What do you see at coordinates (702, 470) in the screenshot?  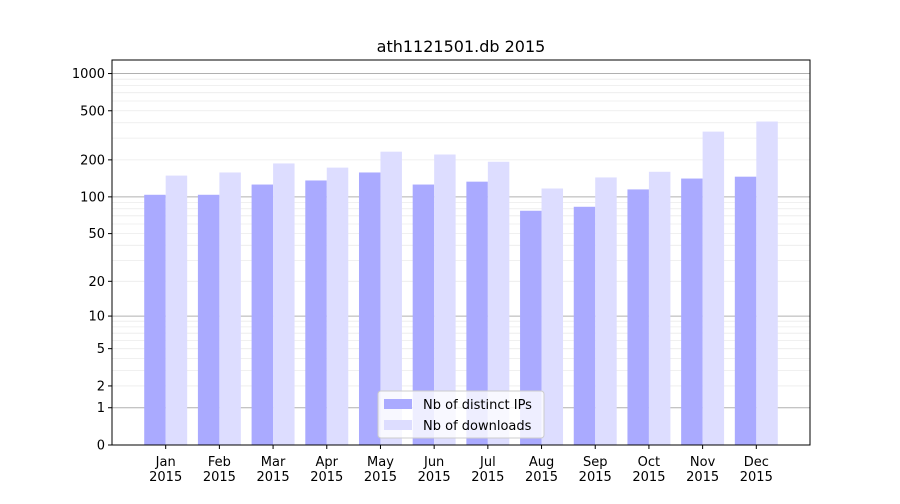 I see `x-tick-label: Nov 2015` at bounding box center [702, 470].